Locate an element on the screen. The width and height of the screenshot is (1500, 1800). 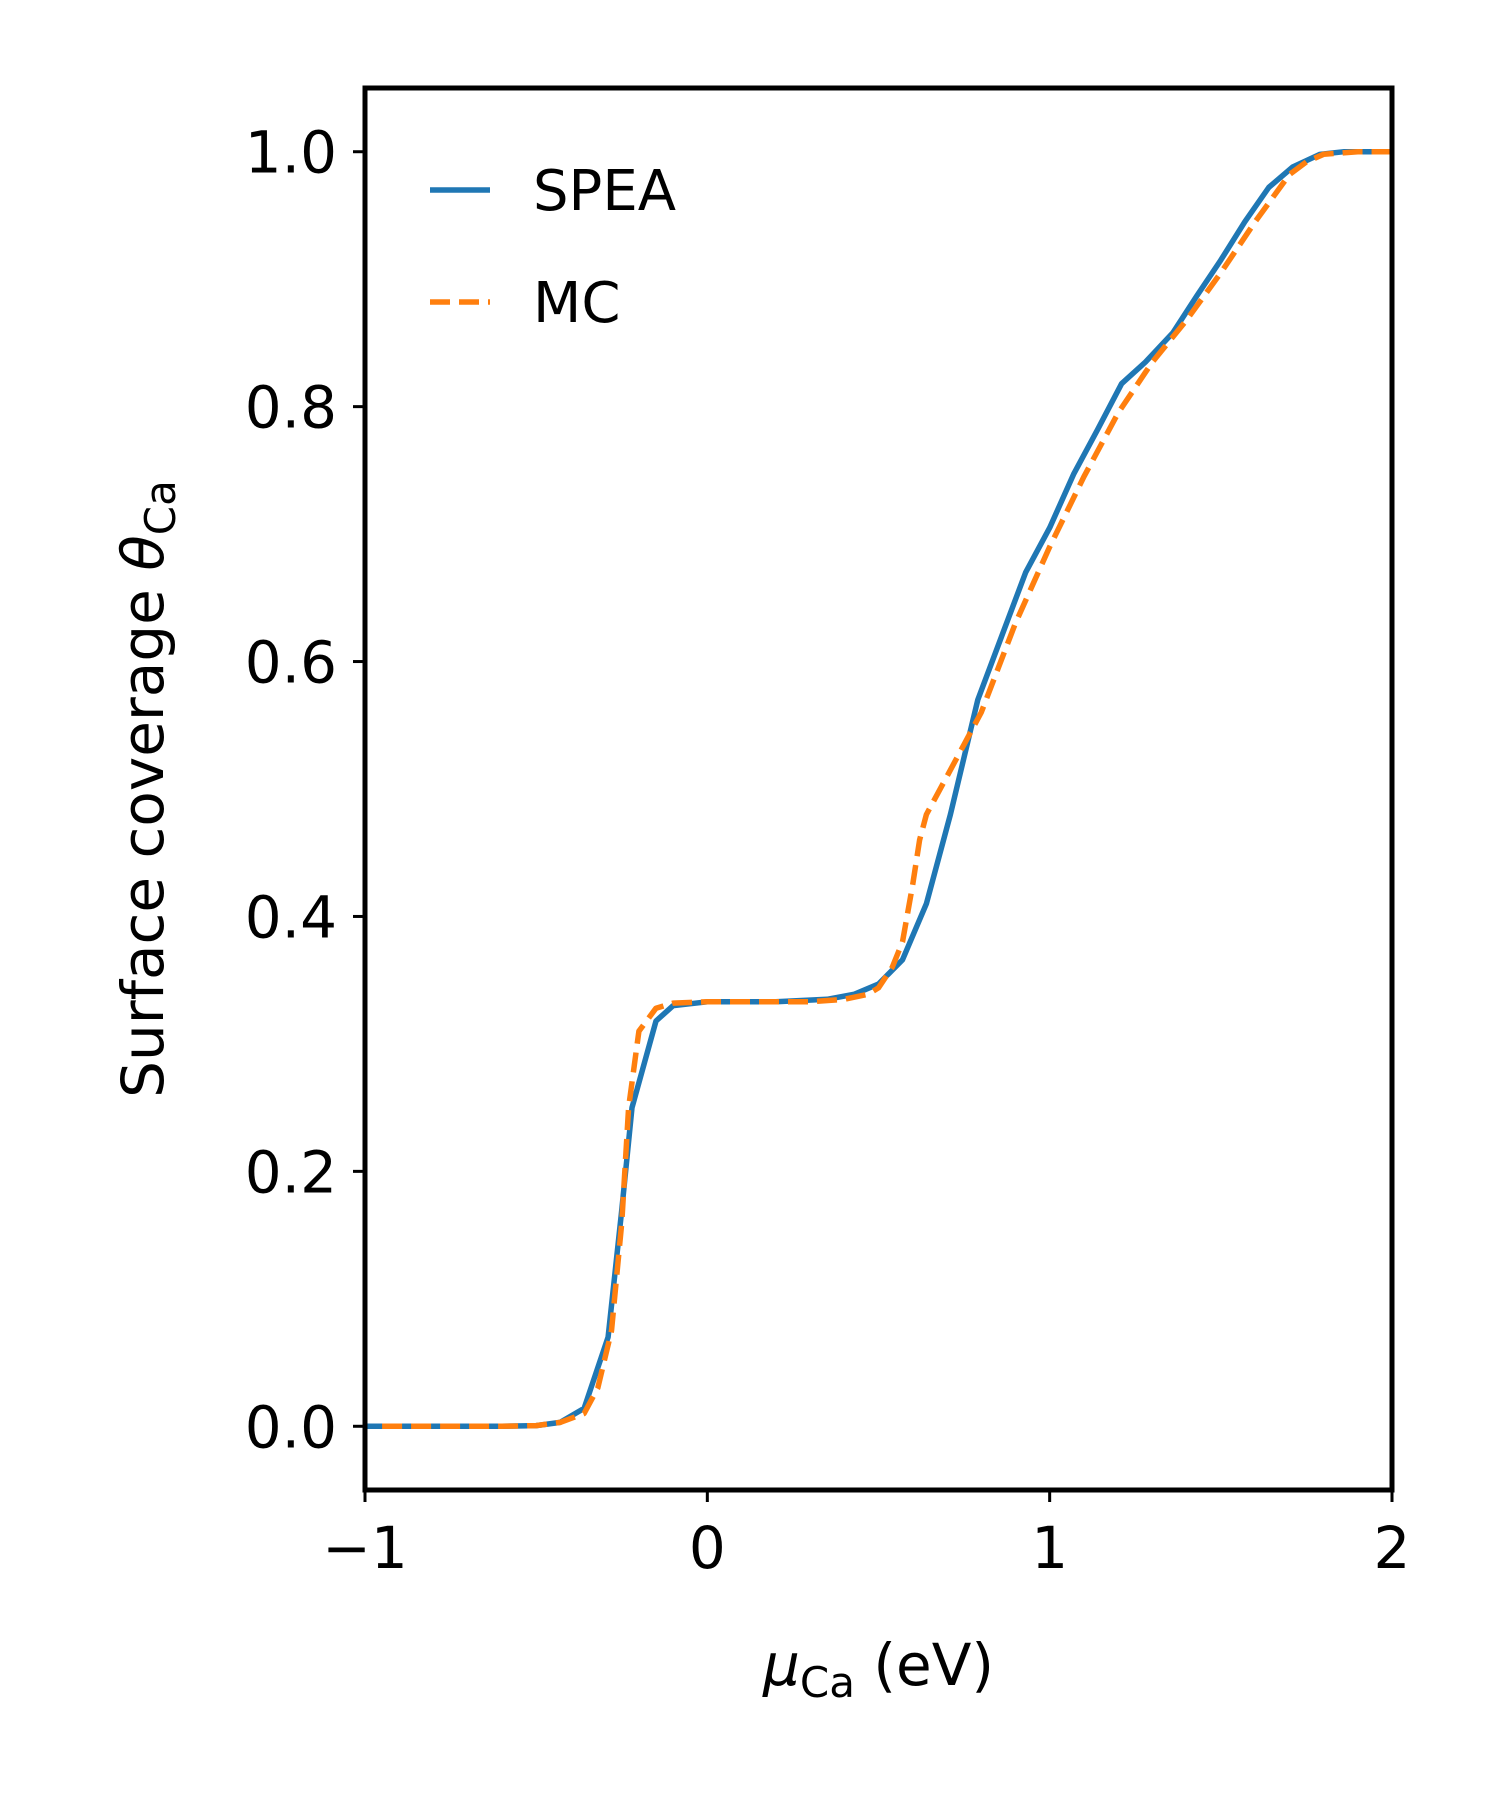
legend-label-mc: MC is located at coordinates (576, 303).